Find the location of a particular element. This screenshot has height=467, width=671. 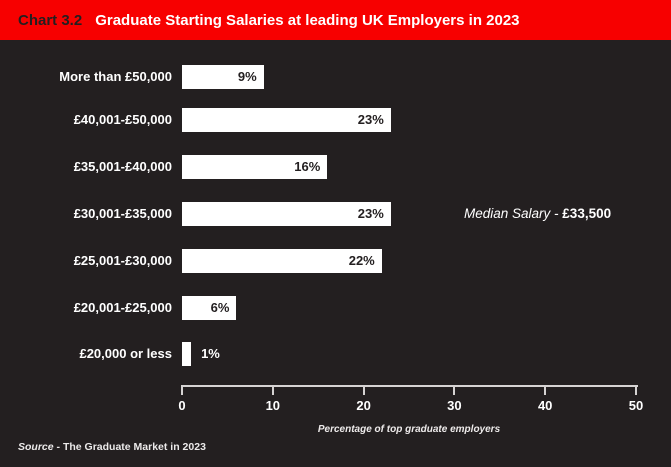

median-annotation: Median Salary - £33,500 is located at coordinates (537, 213).